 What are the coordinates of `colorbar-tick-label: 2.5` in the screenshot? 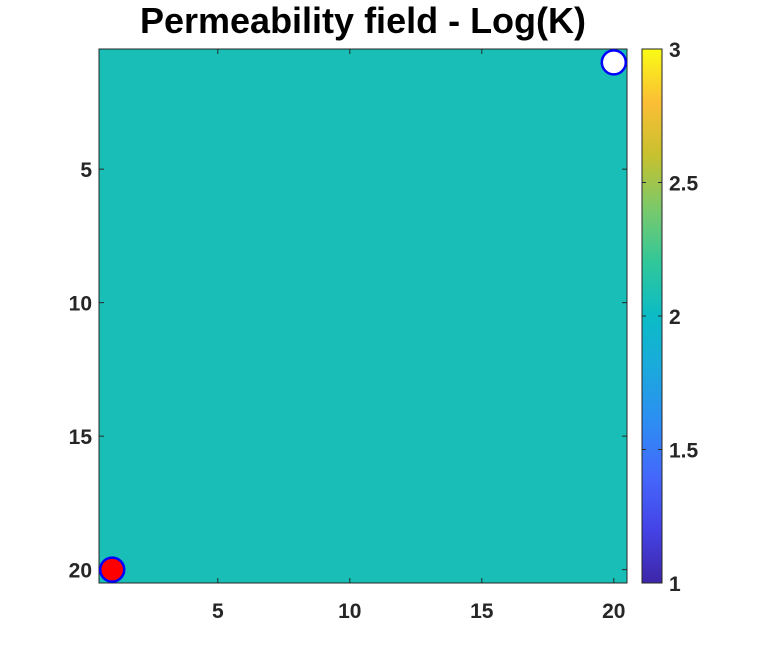 It's located at (684, 184).